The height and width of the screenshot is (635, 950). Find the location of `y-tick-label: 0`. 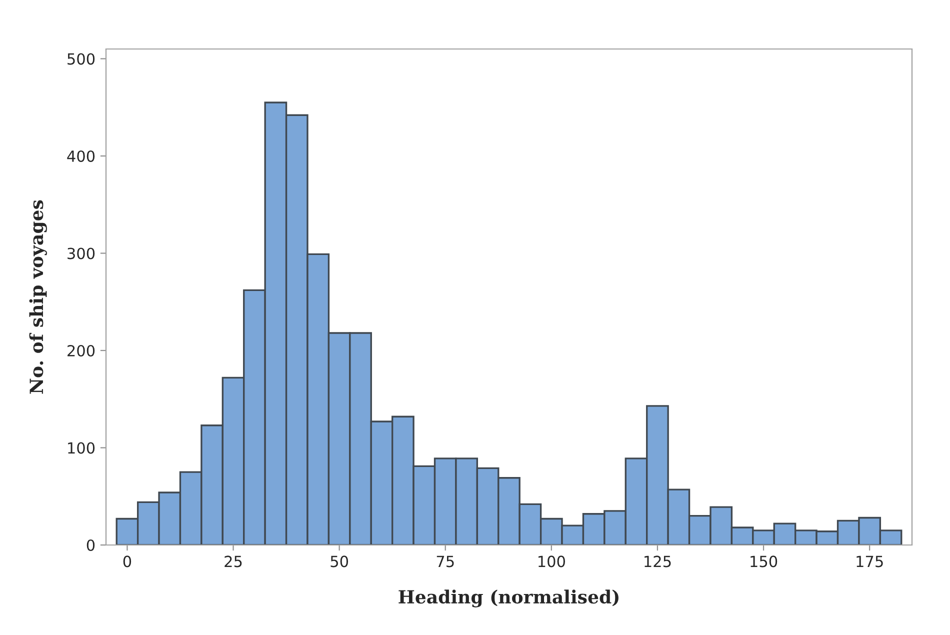

y-tick-label: 0 is located at coordinates (90, 545).